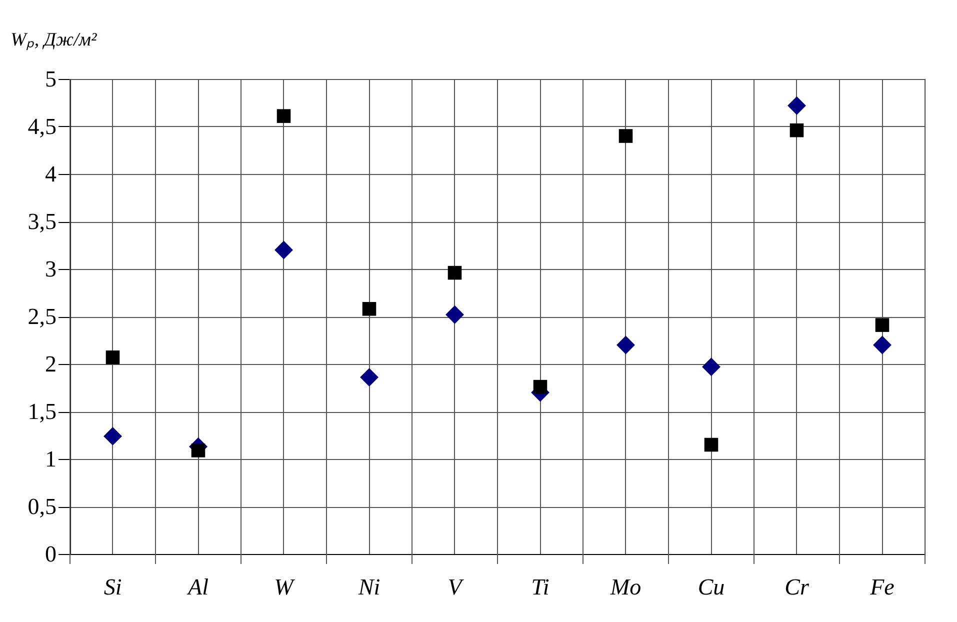 The height and width of the screenshot is (622, 957). I want to click on x-tick-label: Ni, so click(368, 587).